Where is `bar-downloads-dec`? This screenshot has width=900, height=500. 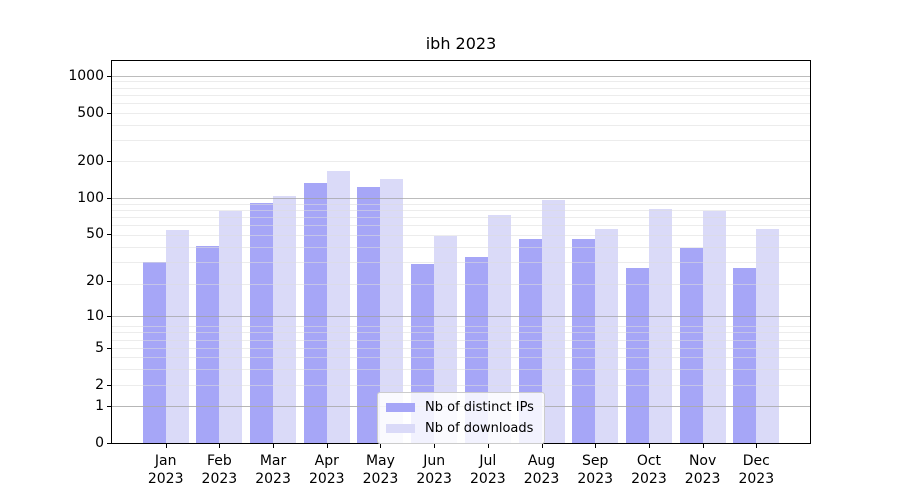
bar-downloads-dec is located at coordinates (768, 336).